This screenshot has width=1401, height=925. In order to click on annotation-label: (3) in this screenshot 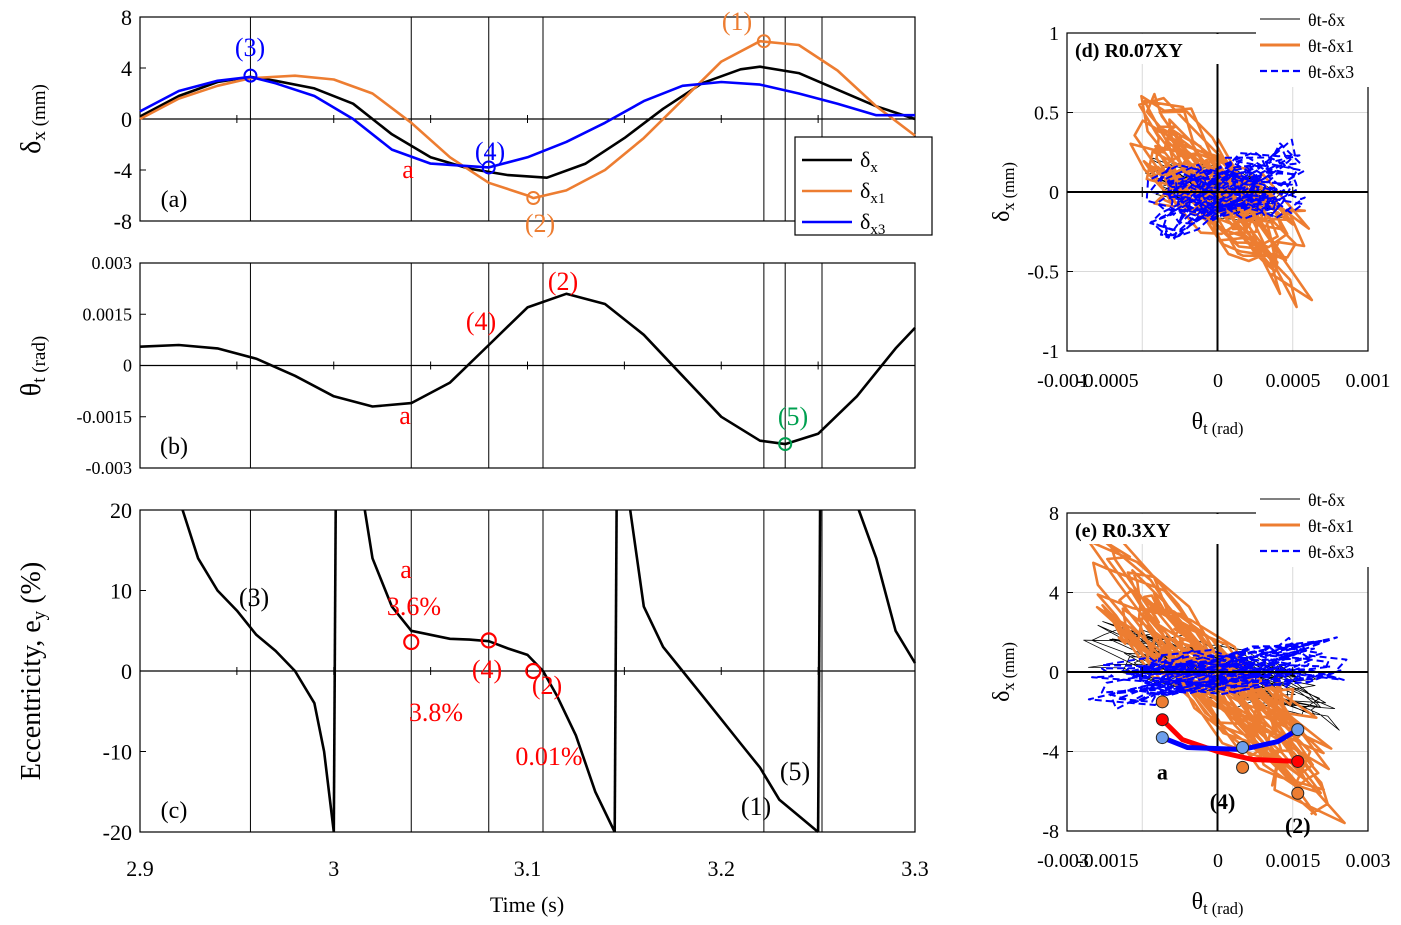, I will do `click(250, 47)`.